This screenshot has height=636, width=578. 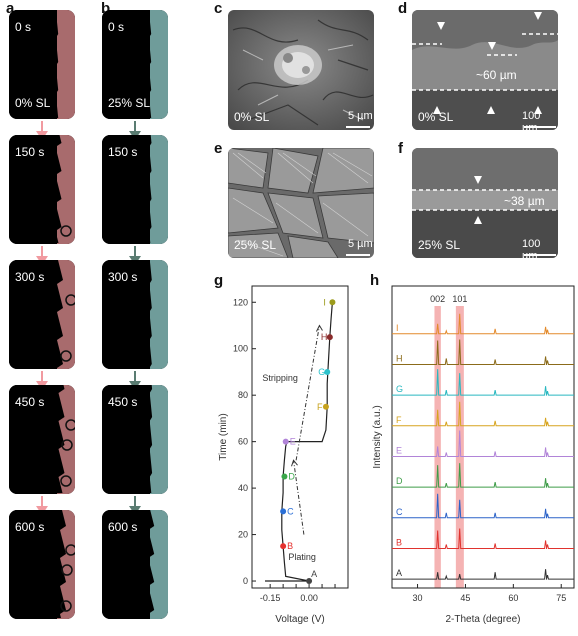 I want to click on plating-annotation: Plating, so click(x=302, y=557).